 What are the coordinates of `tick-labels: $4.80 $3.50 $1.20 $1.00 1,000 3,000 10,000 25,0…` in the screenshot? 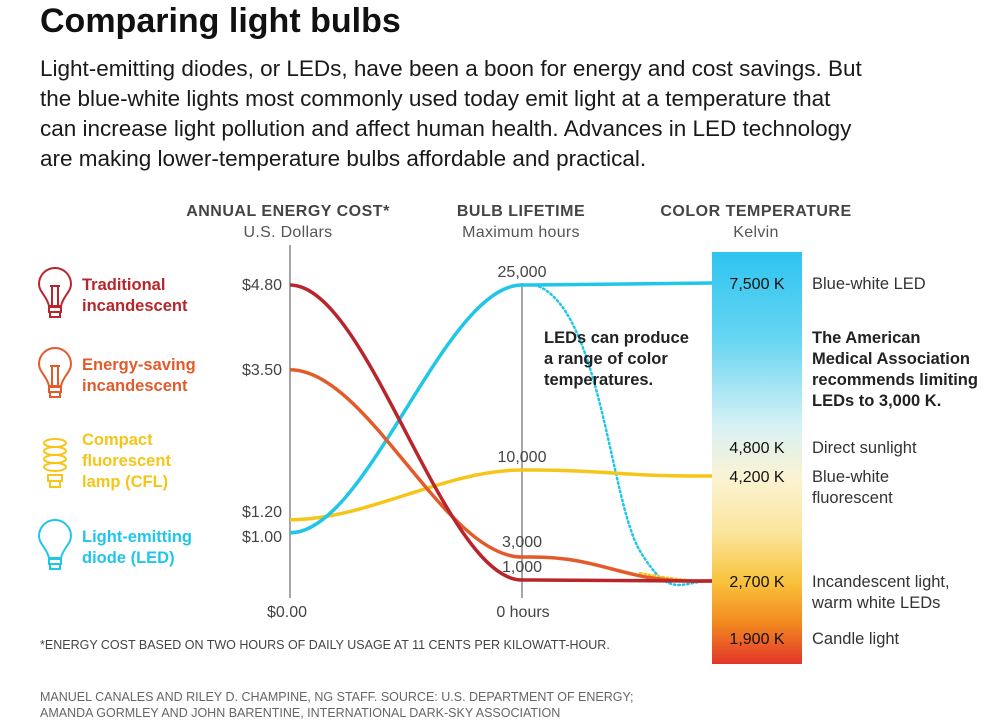 It's located at (394, 420).